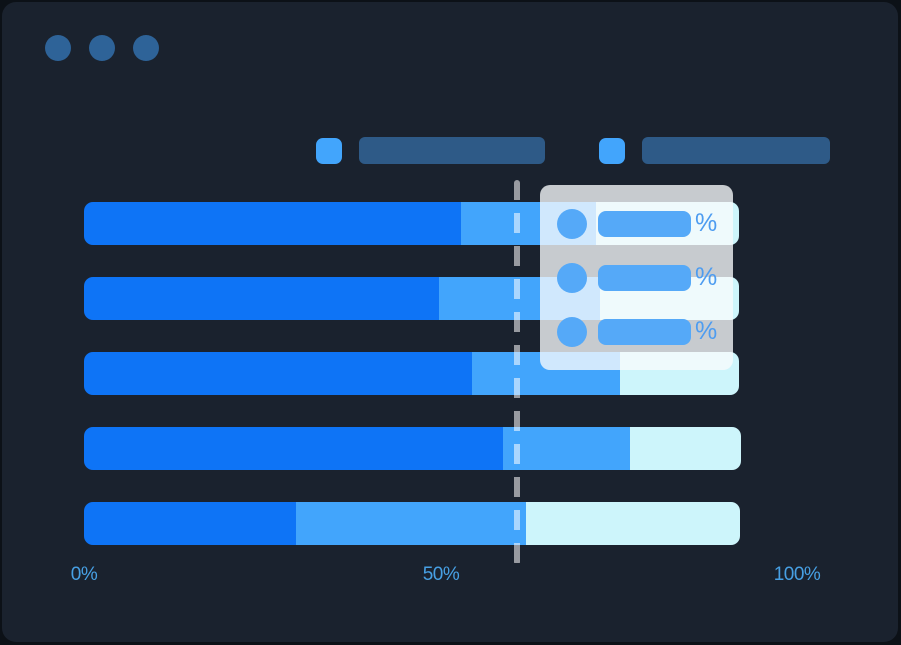  I want to click on x-axis-tick-0%: 0%, so click(84, 574).